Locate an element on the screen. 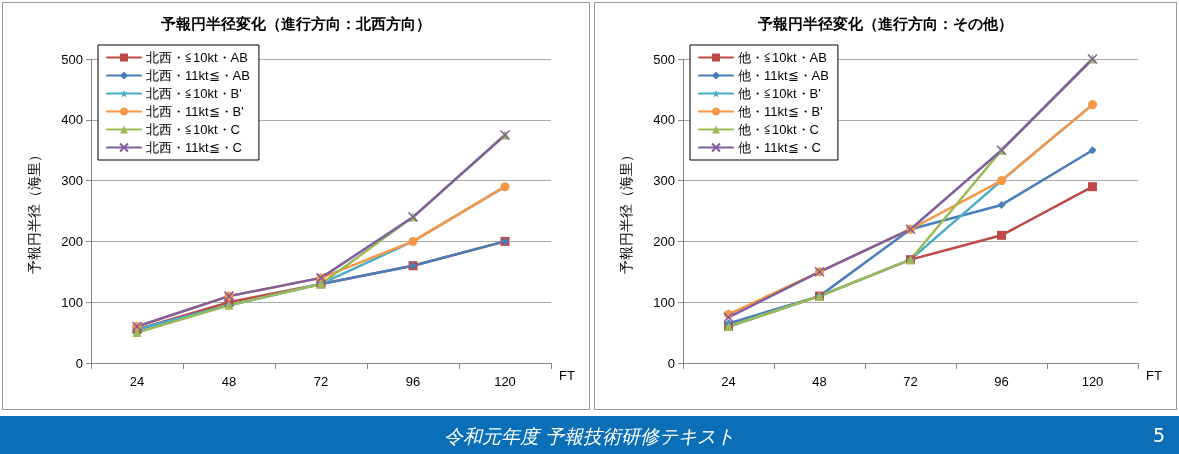 The width and height of the screenshot is (1179, 454). legend-label: 北西・11kt≦・AB is located at coordinates (198, 75).